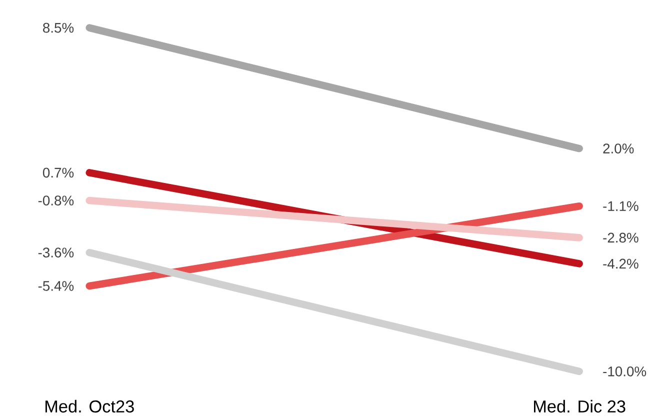 Image resolution: width=651 pixels, height=418 pixels. I want to click on data-label: 0.7%, so click(58, 173).